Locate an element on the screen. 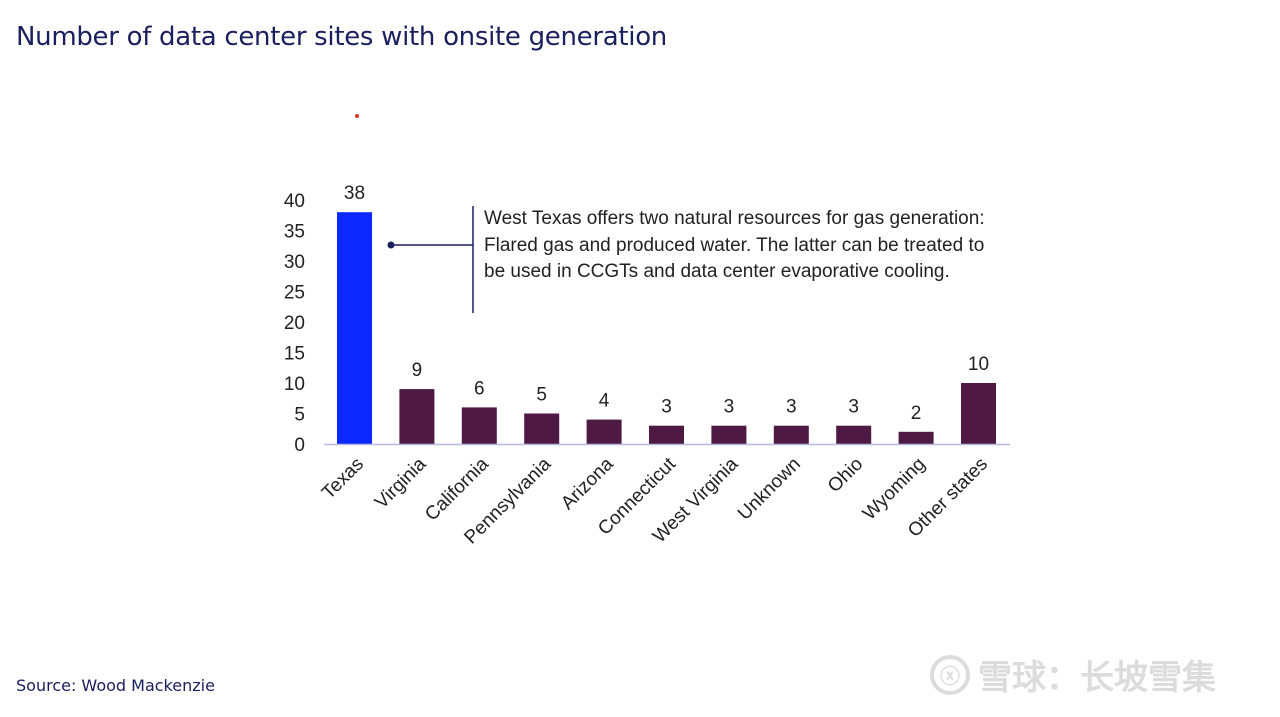 Image resolution: width=1280 pixels, height=717 pixels. category-label: Texas is located at coordinates (343, 479).